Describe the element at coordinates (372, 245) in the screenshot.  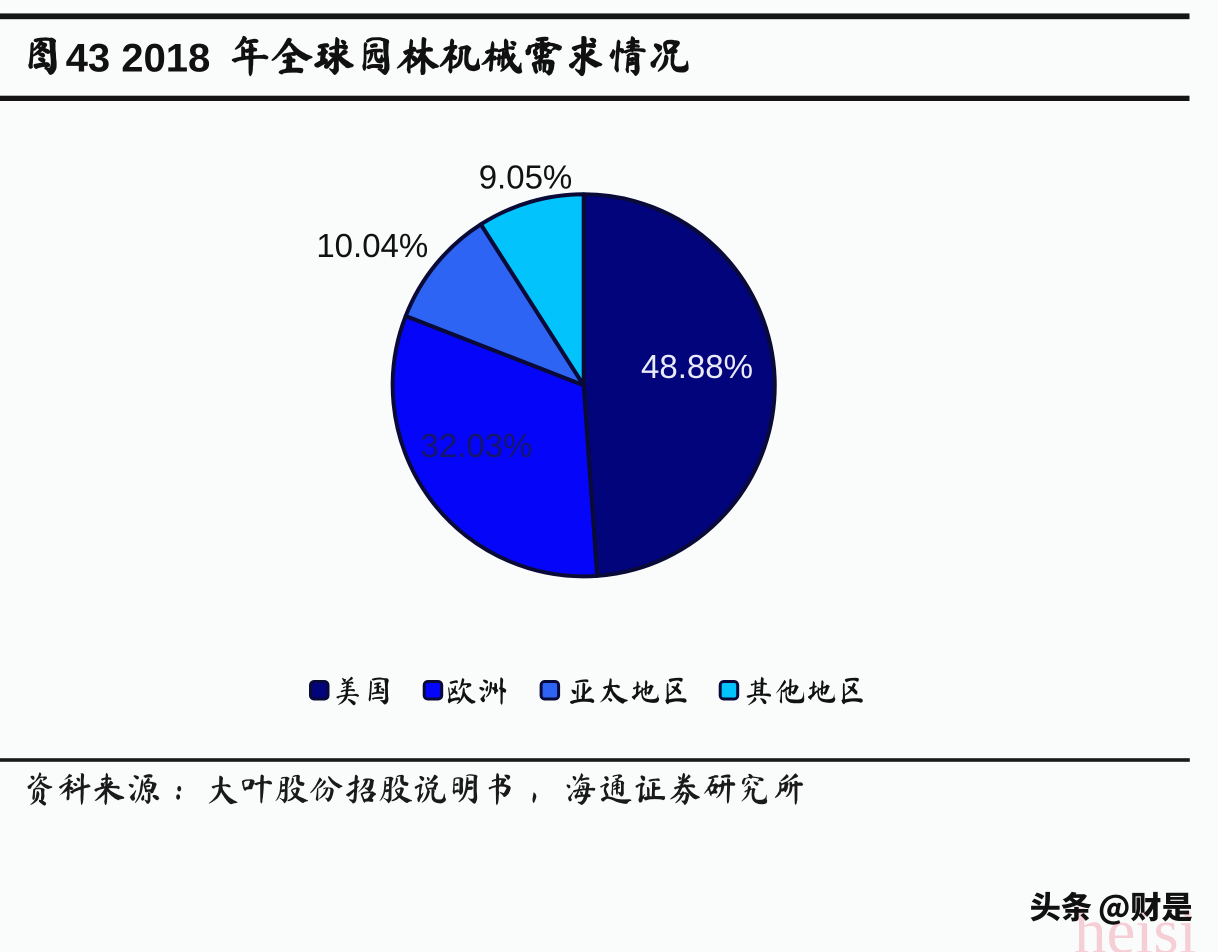
I see `svg-text: 10.04%` at that location.